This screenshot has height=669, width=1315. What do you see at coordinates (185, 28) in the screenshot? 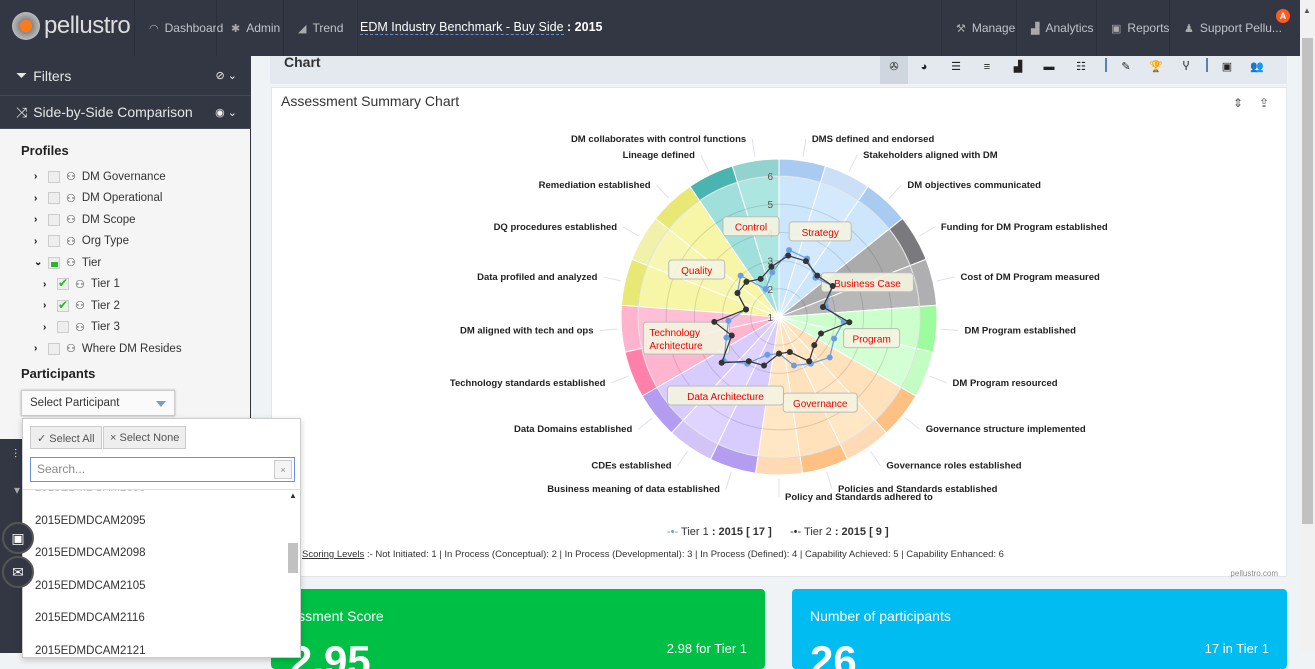
I see `nav-dashboard: ◠ Dashboard` at bounding box center [185, 28].